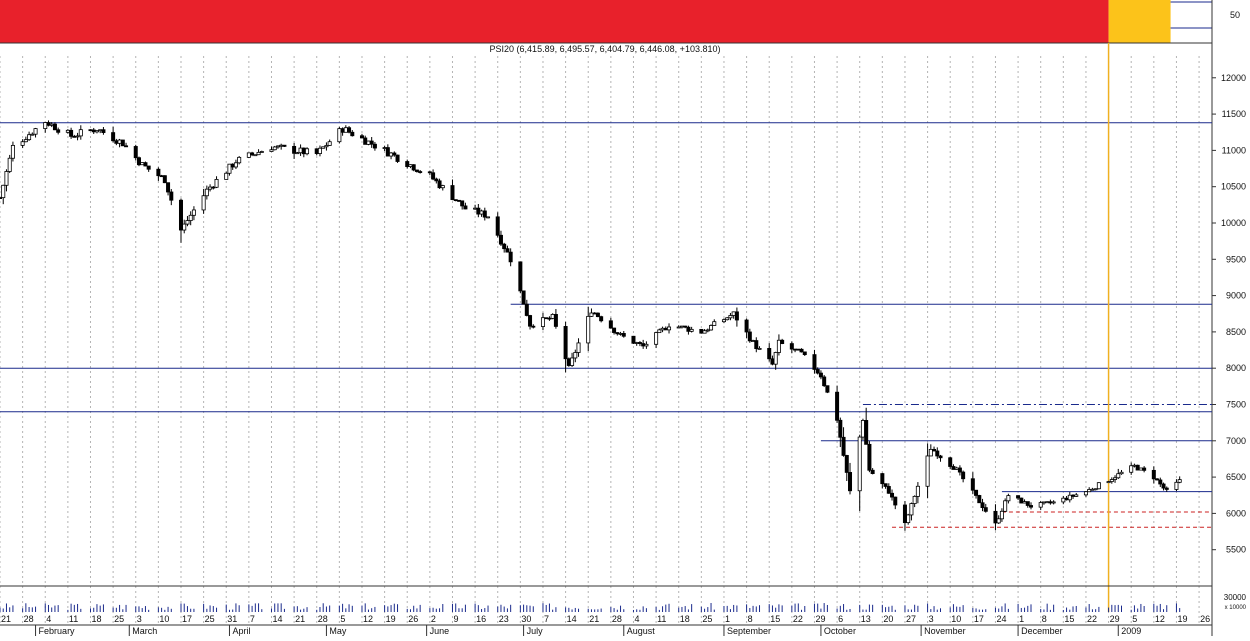 The height and width of the screenshot is (641, 1250). Describe the element at coordinates (526, 619) in the screenshot. I see `x-day-tick-label: 30` at that location.